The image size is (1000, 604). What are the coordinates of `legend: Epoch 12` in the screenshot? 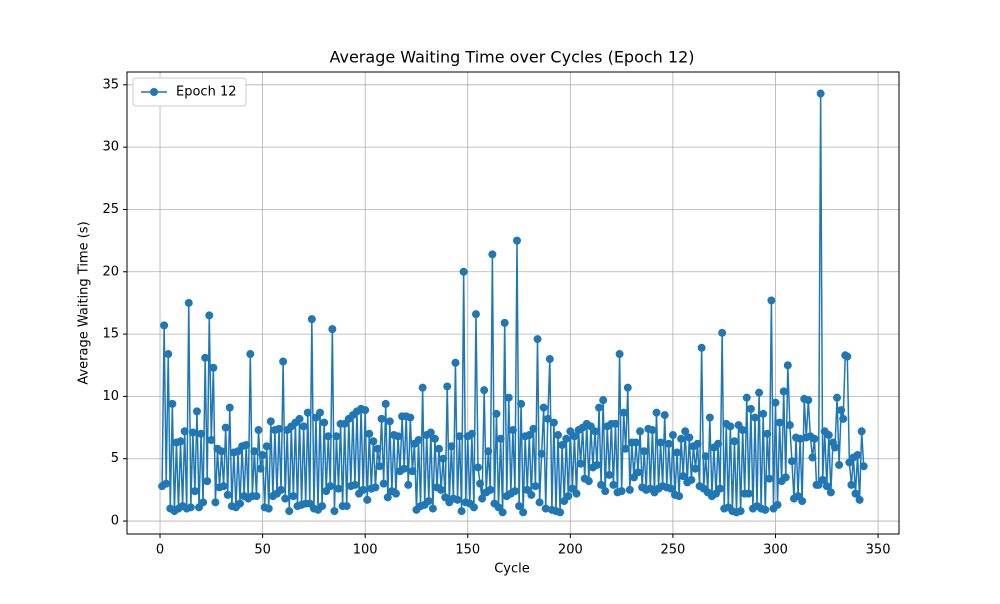 It's located at (189, 92).